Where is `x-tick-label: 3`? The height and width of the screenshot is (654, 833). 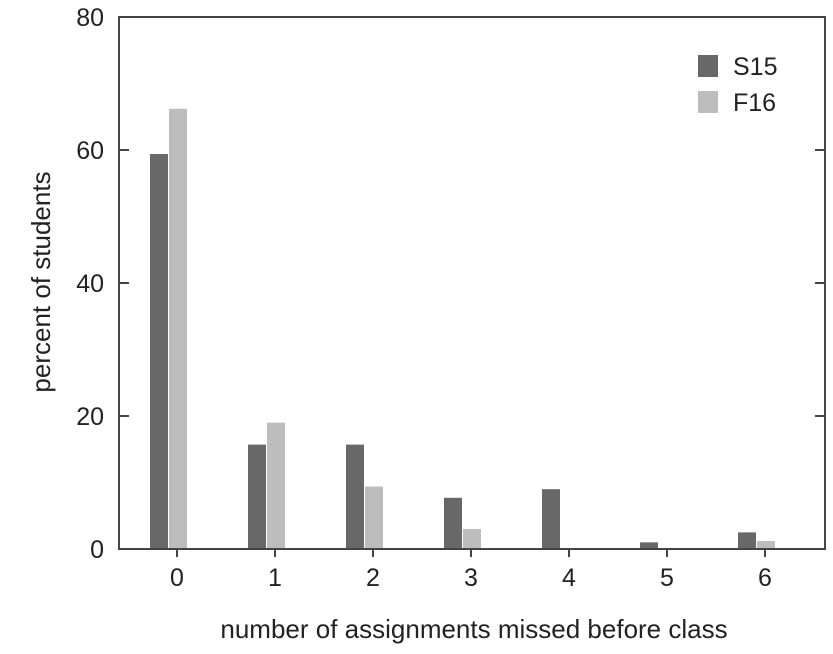 x-tick-label: 3 is located at coordinates (471, 578).